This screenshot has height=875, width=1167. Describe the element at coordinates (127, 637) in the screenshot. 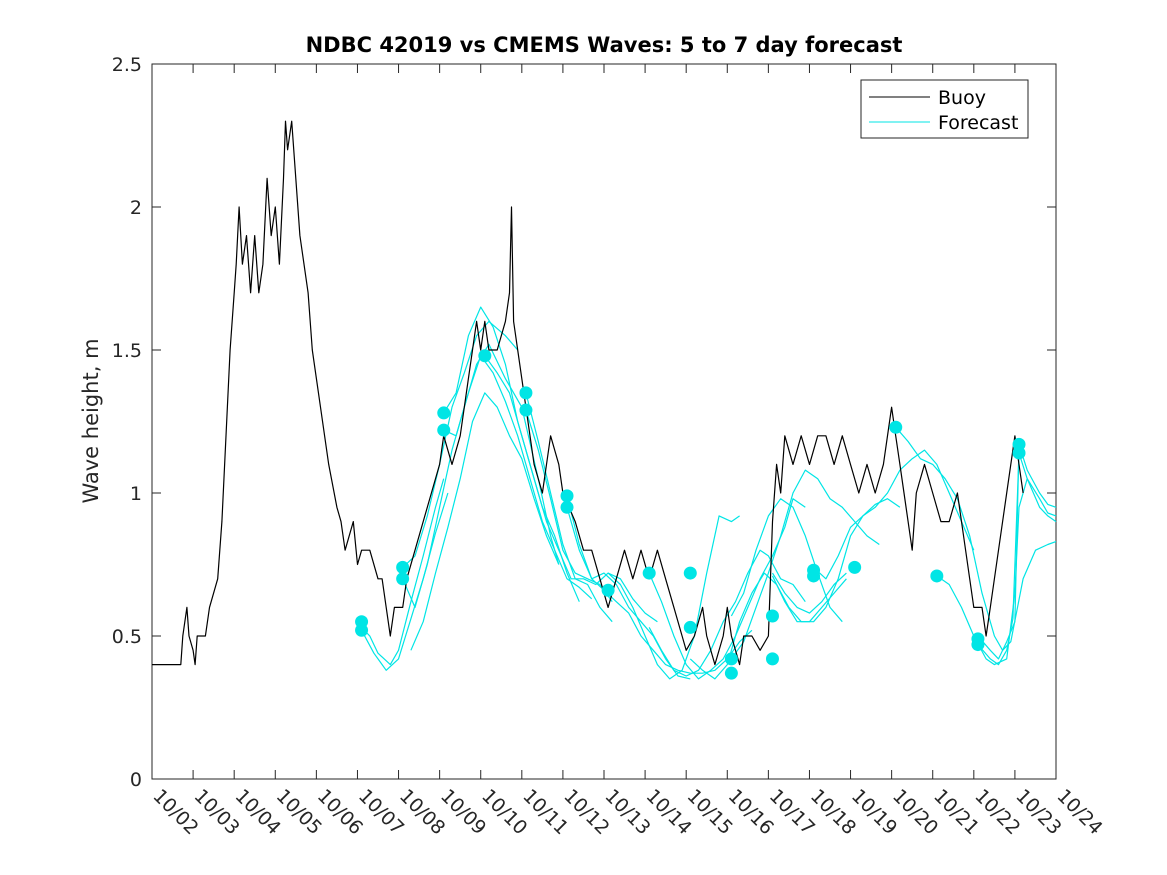

I see `y-tick-label: 0.5` at that location.